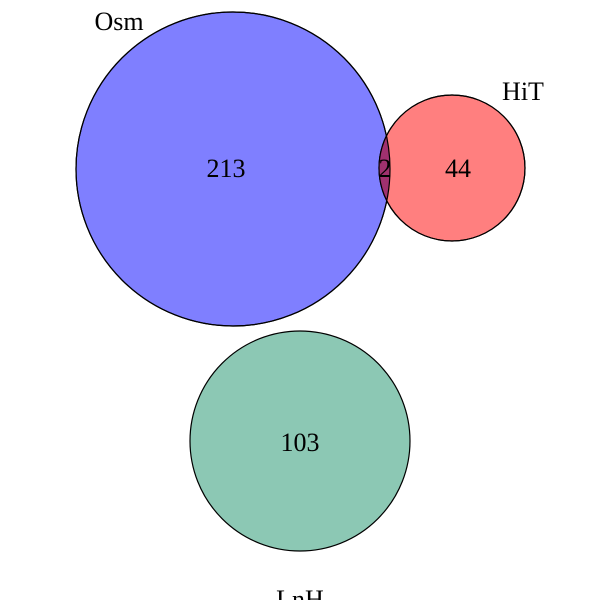  I want to click on set-label-lnh: LnH, so click(300, 592).